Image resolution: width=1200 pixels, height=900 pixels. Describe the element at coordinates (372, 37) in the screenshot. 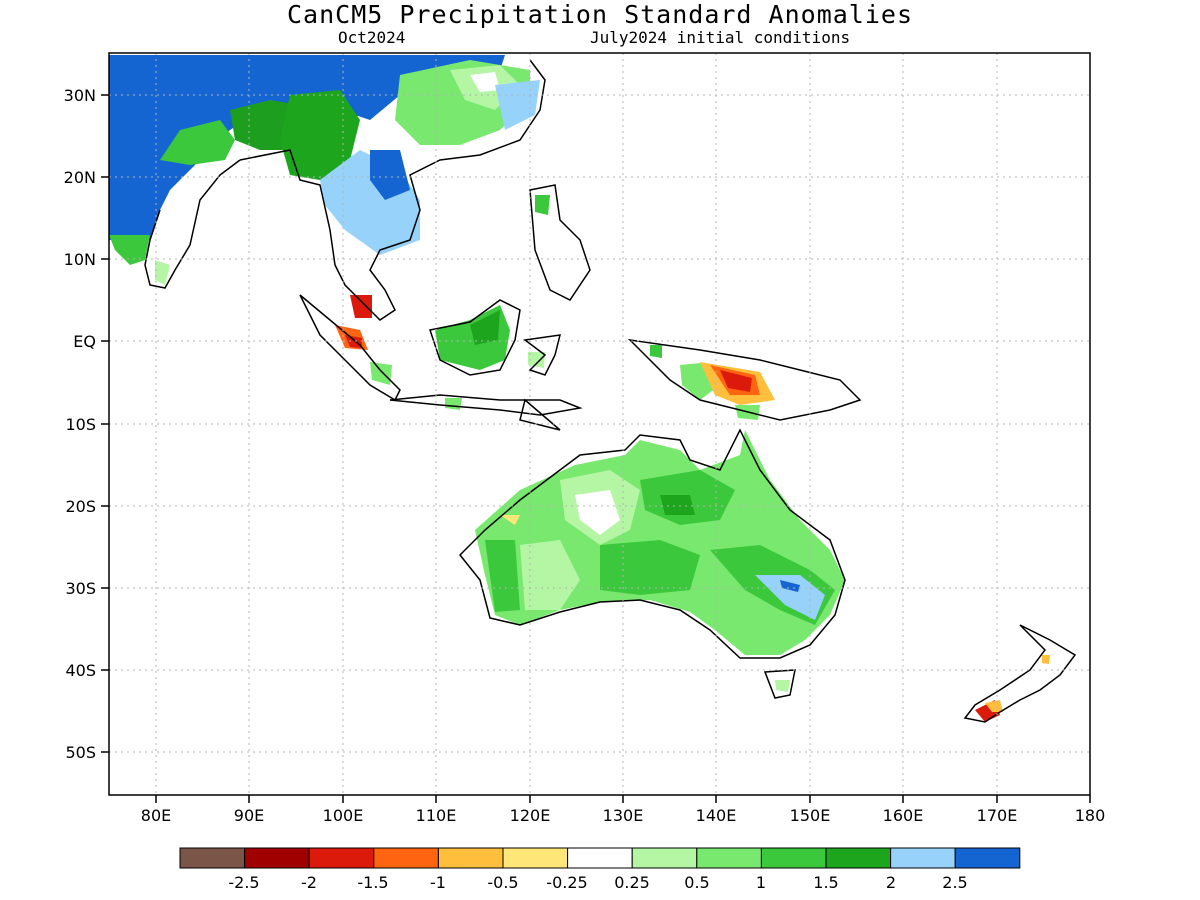

I see `forecast-month: Oct2024` at that location.